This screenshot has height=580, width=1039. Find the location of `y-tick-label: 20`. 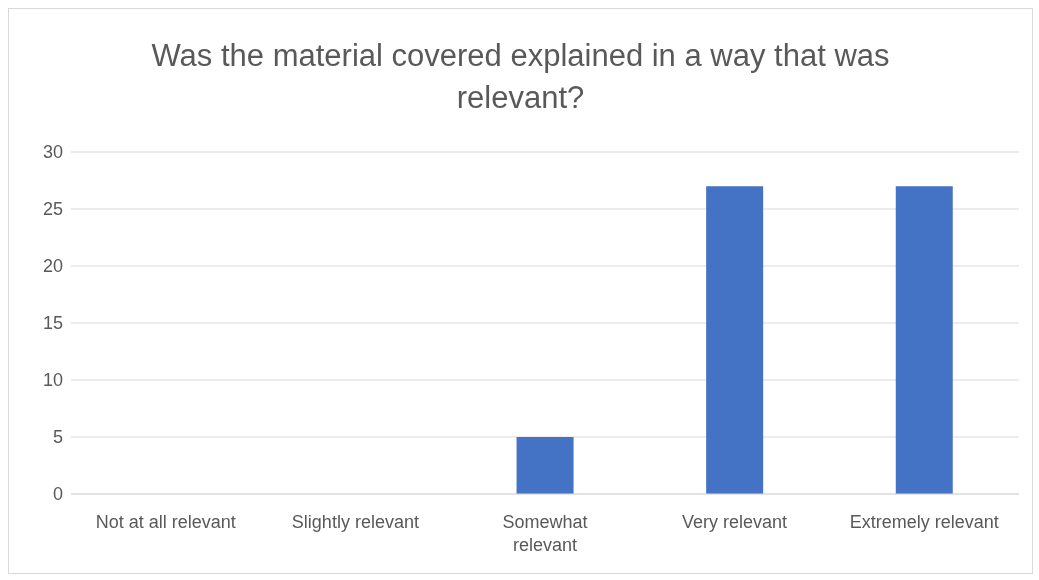

y-tick-label: 20 is located at coordinates (52, 266).